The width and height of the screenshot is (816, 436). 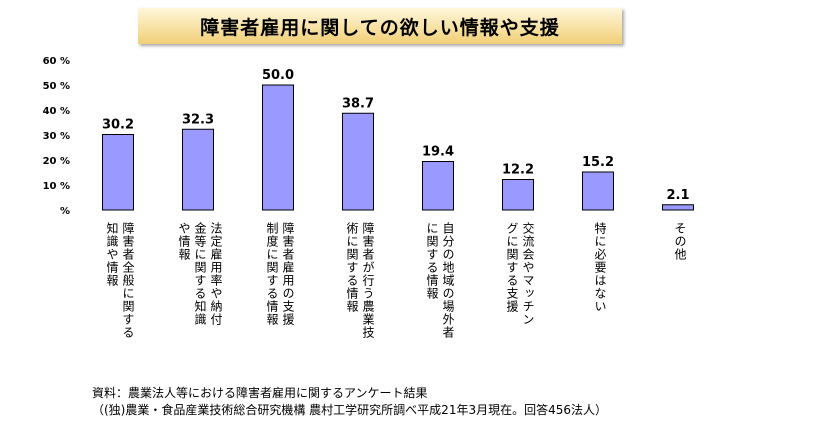 I want to click on category-label: その他, so click(x=680, y=241).